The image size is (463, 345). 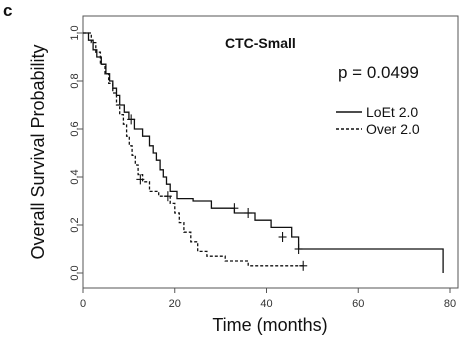 What do you see at coordinates (266, 304) in the screenshot?
I see `x-tick-label: 40` at bounding box center [266, 304].